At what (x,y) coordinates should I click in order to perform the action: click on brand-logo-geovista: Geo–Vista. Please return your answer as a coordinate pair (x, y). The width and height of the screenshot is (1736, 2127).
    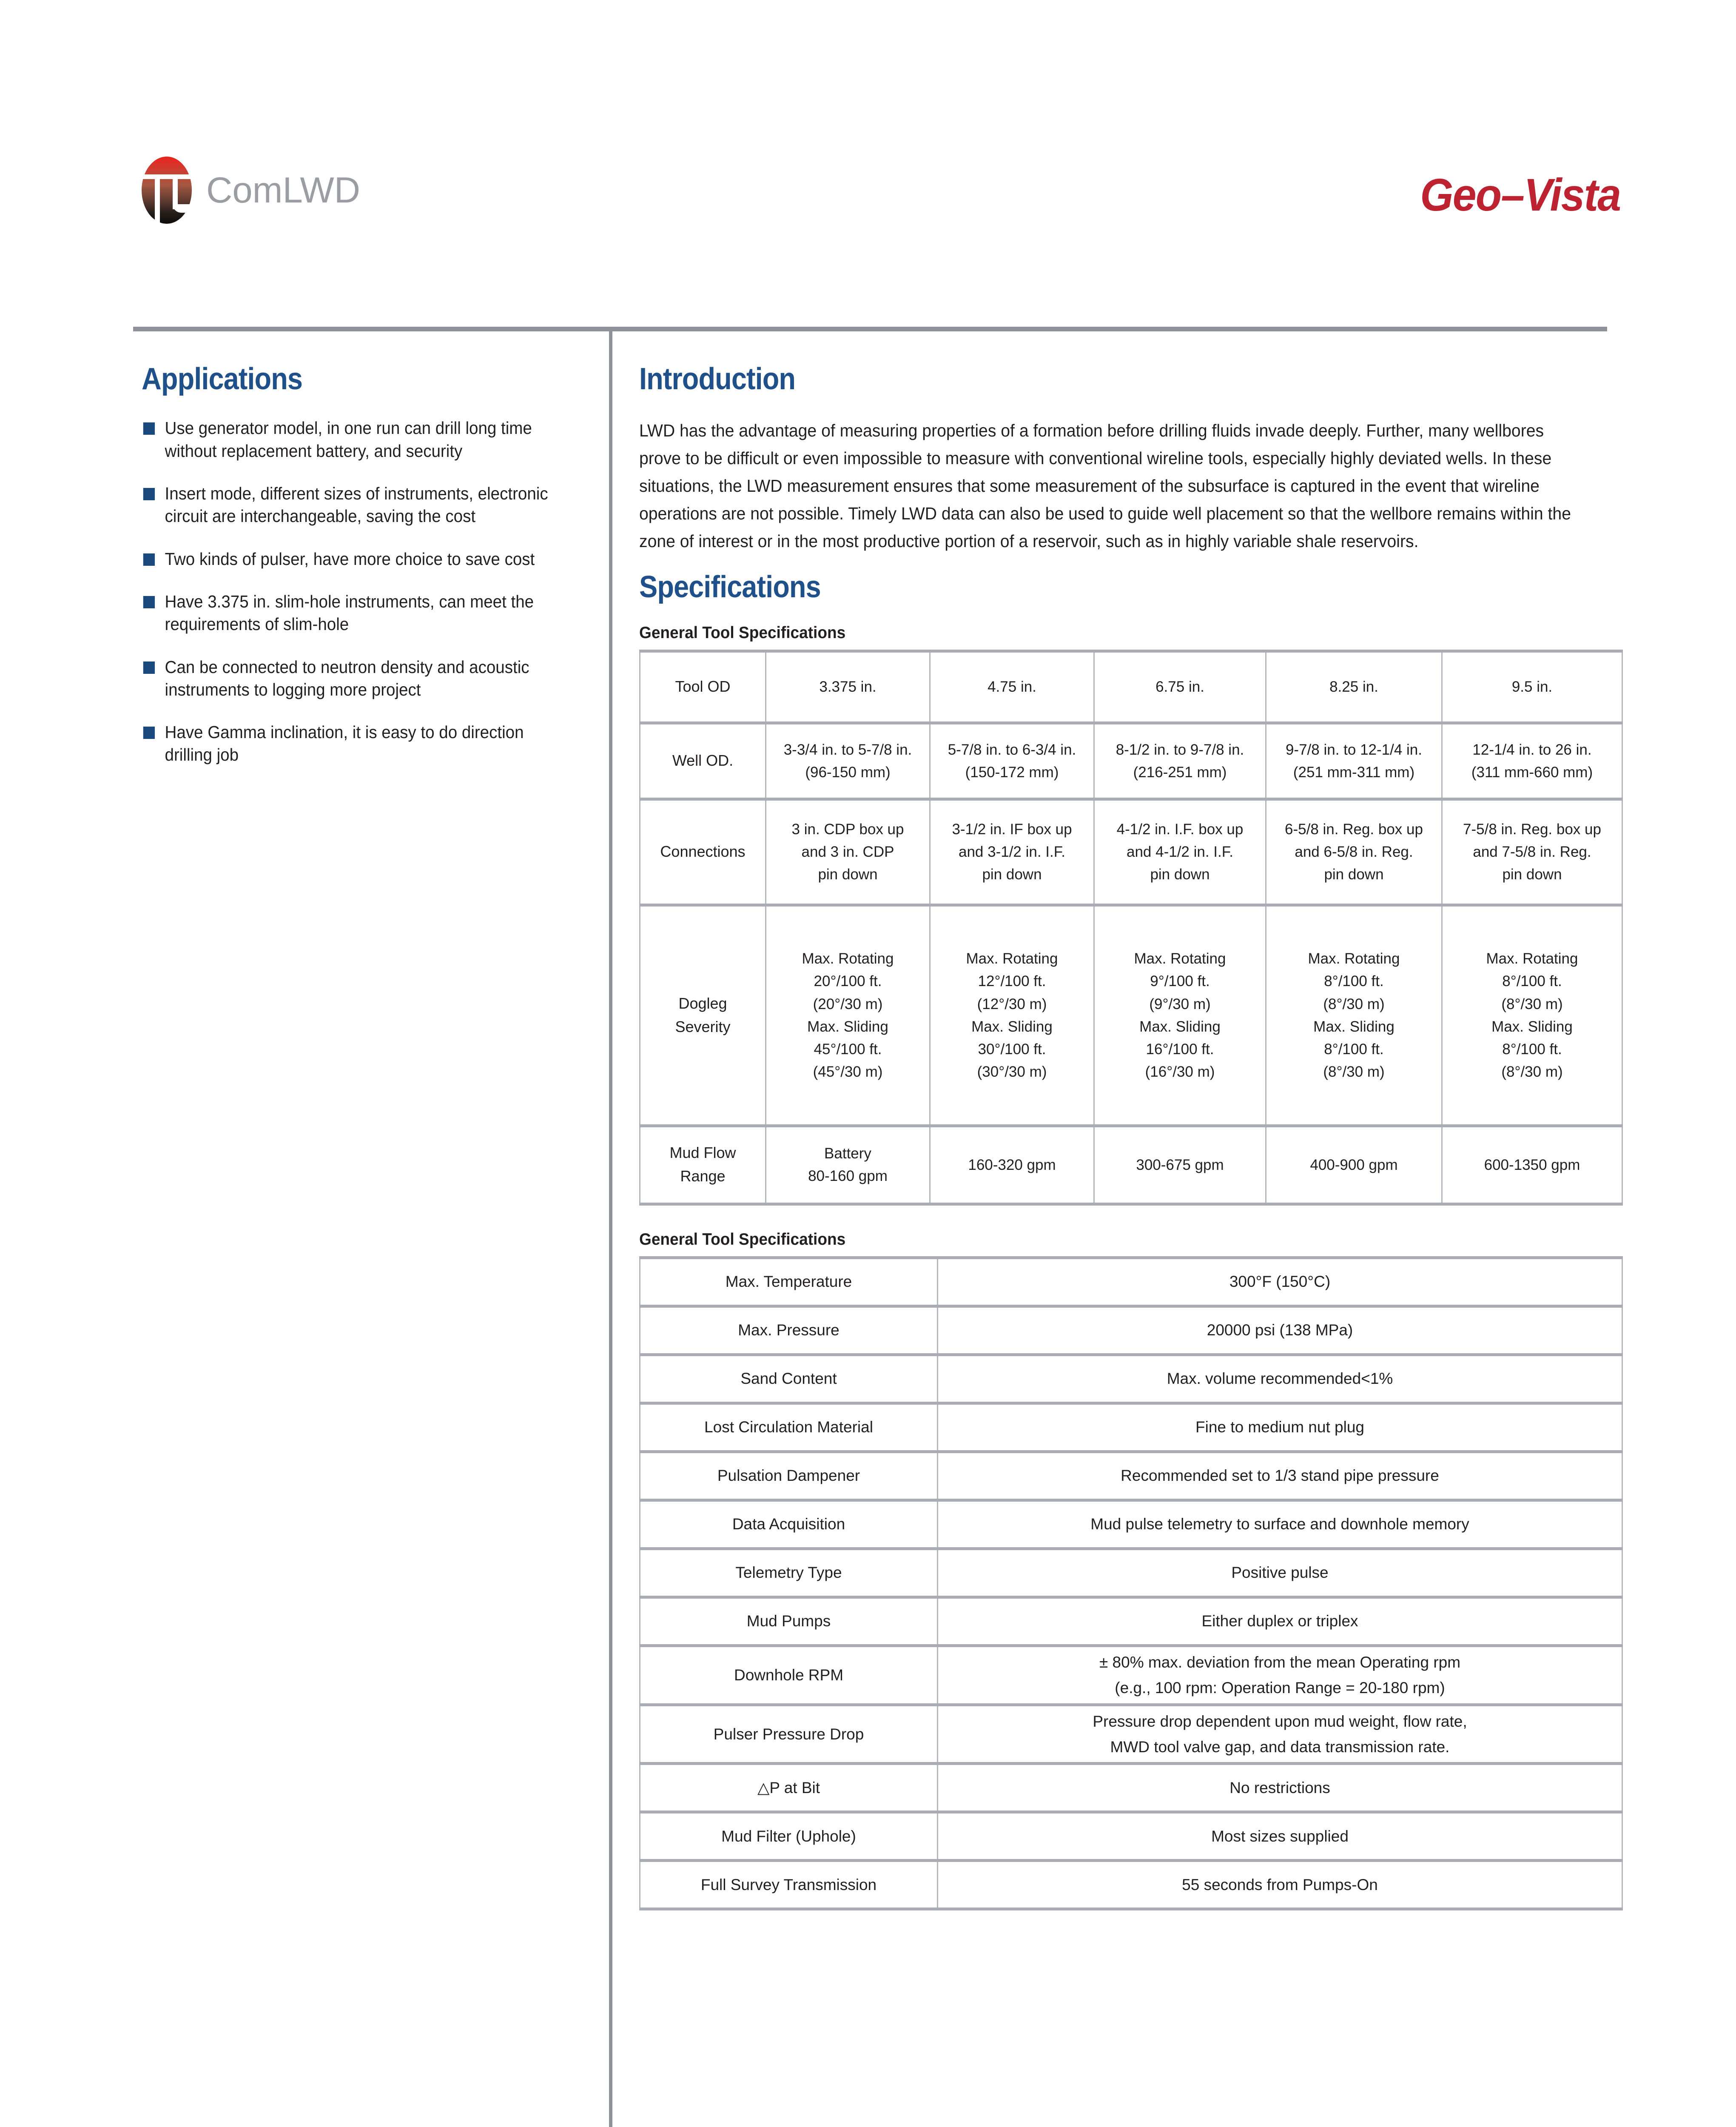
    Looking at the image, I should click on (1520, 194).